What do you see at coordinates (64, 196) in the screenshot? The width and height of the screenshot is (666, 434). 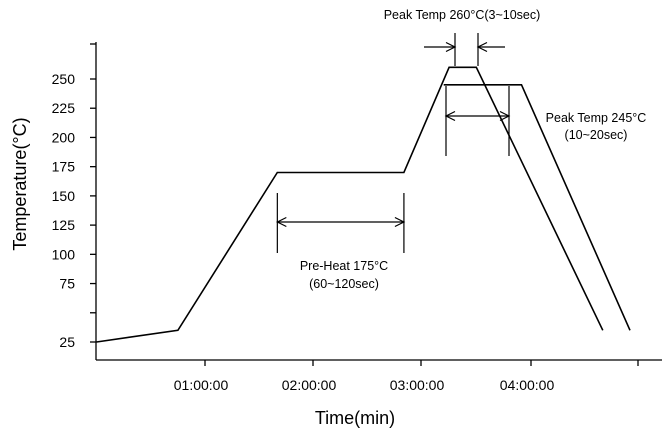 I see `y-tick-label: 150` at bounding box center [64, 196].